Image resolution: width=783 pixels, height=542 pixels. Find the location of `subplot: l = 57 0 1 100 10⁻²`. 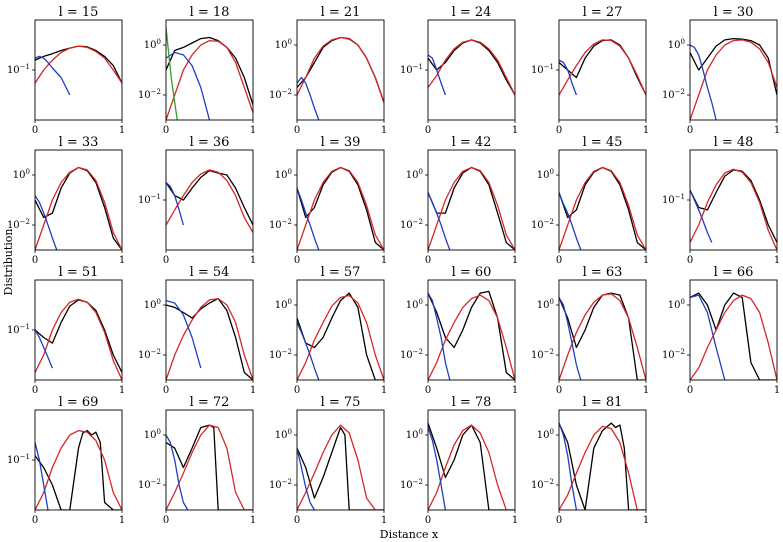

subplot: l = 57 0 1 100 10⁻² is located at coordinates (328, 330).